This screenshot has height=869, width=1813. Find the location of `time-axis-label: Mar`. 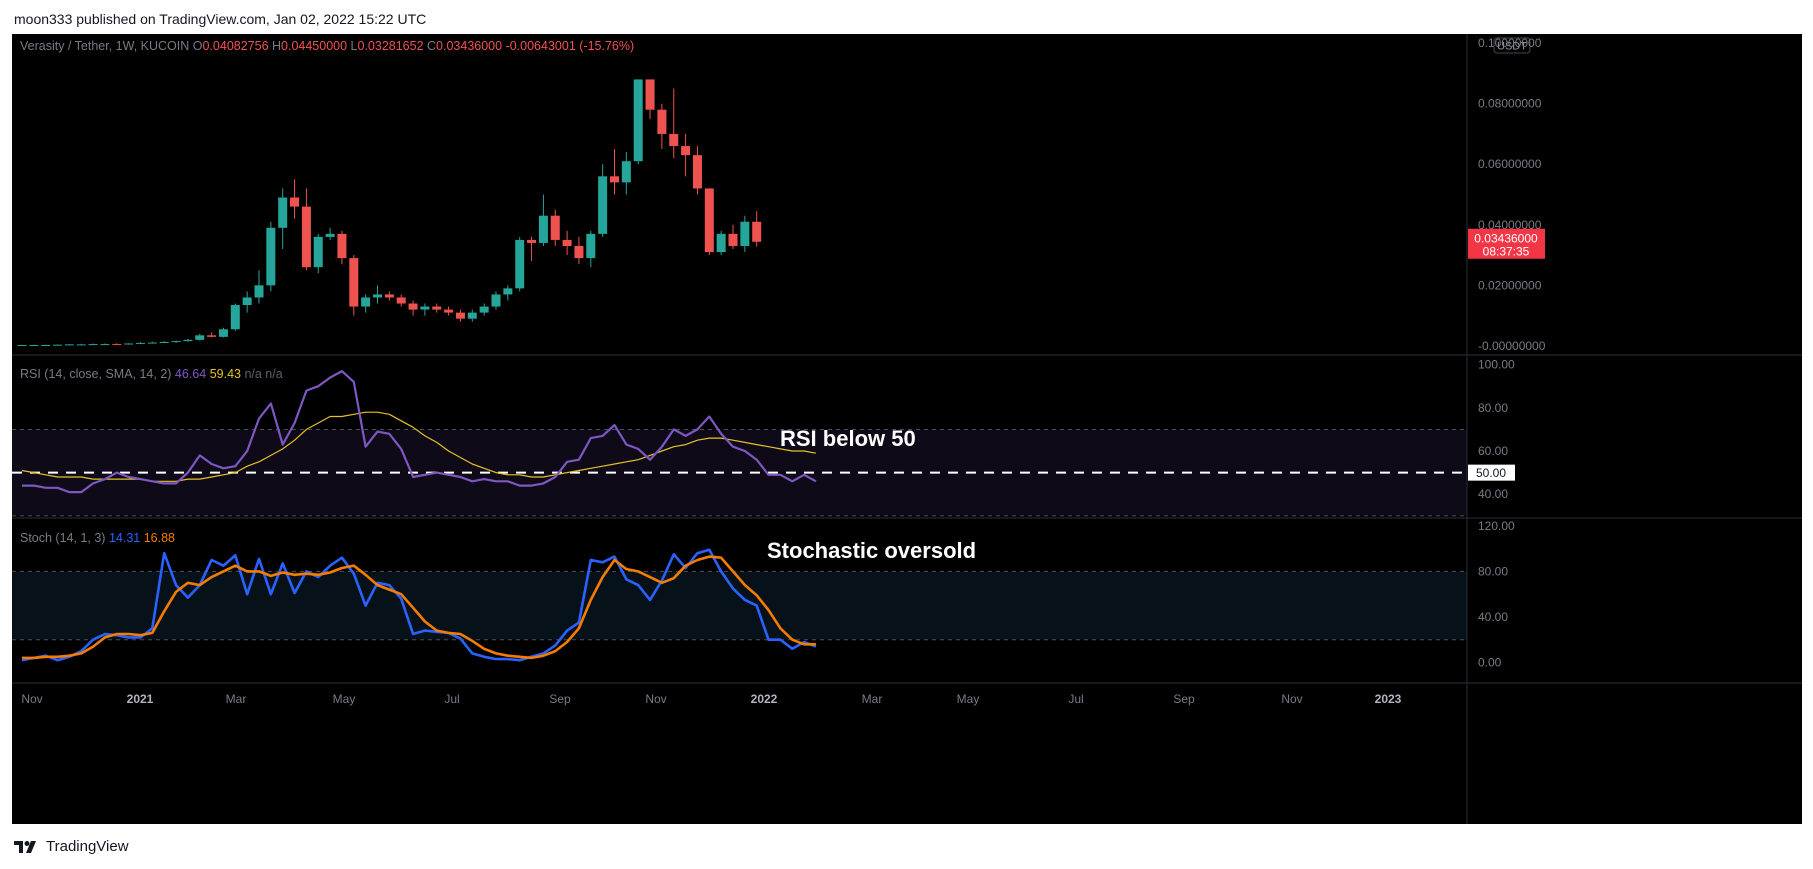

time-axis-label: Mar is located at coordinates (236, 699).